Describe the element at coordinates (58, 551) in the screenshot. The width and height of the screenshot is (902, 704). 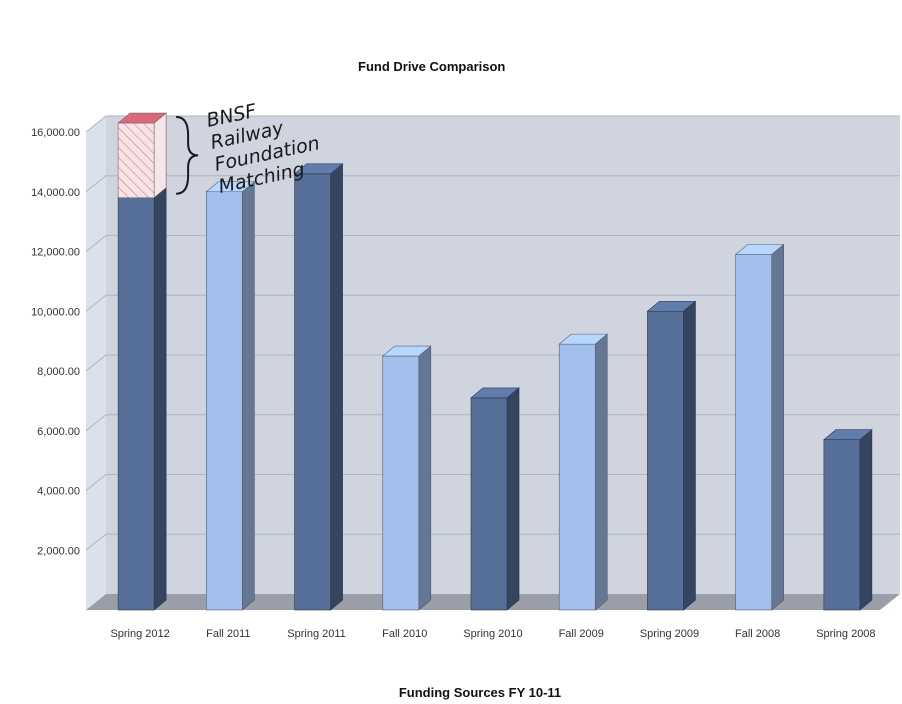
I see `y-tick-label: 2,000.00` at that location.